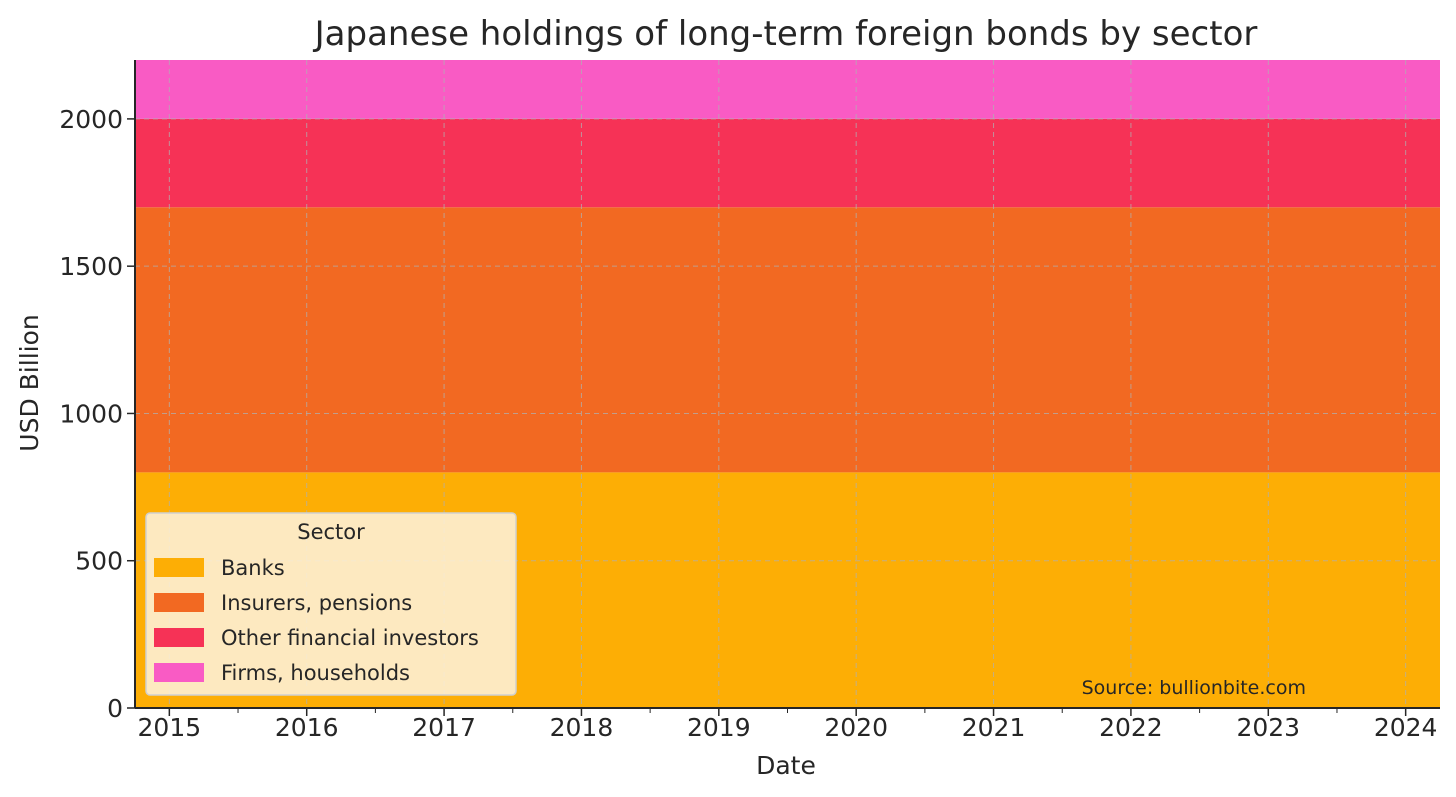  What do you see at coordinates (115, 708) in the screenshot?
I see `y-tick-label: 0` at bounding box center [115, 708].